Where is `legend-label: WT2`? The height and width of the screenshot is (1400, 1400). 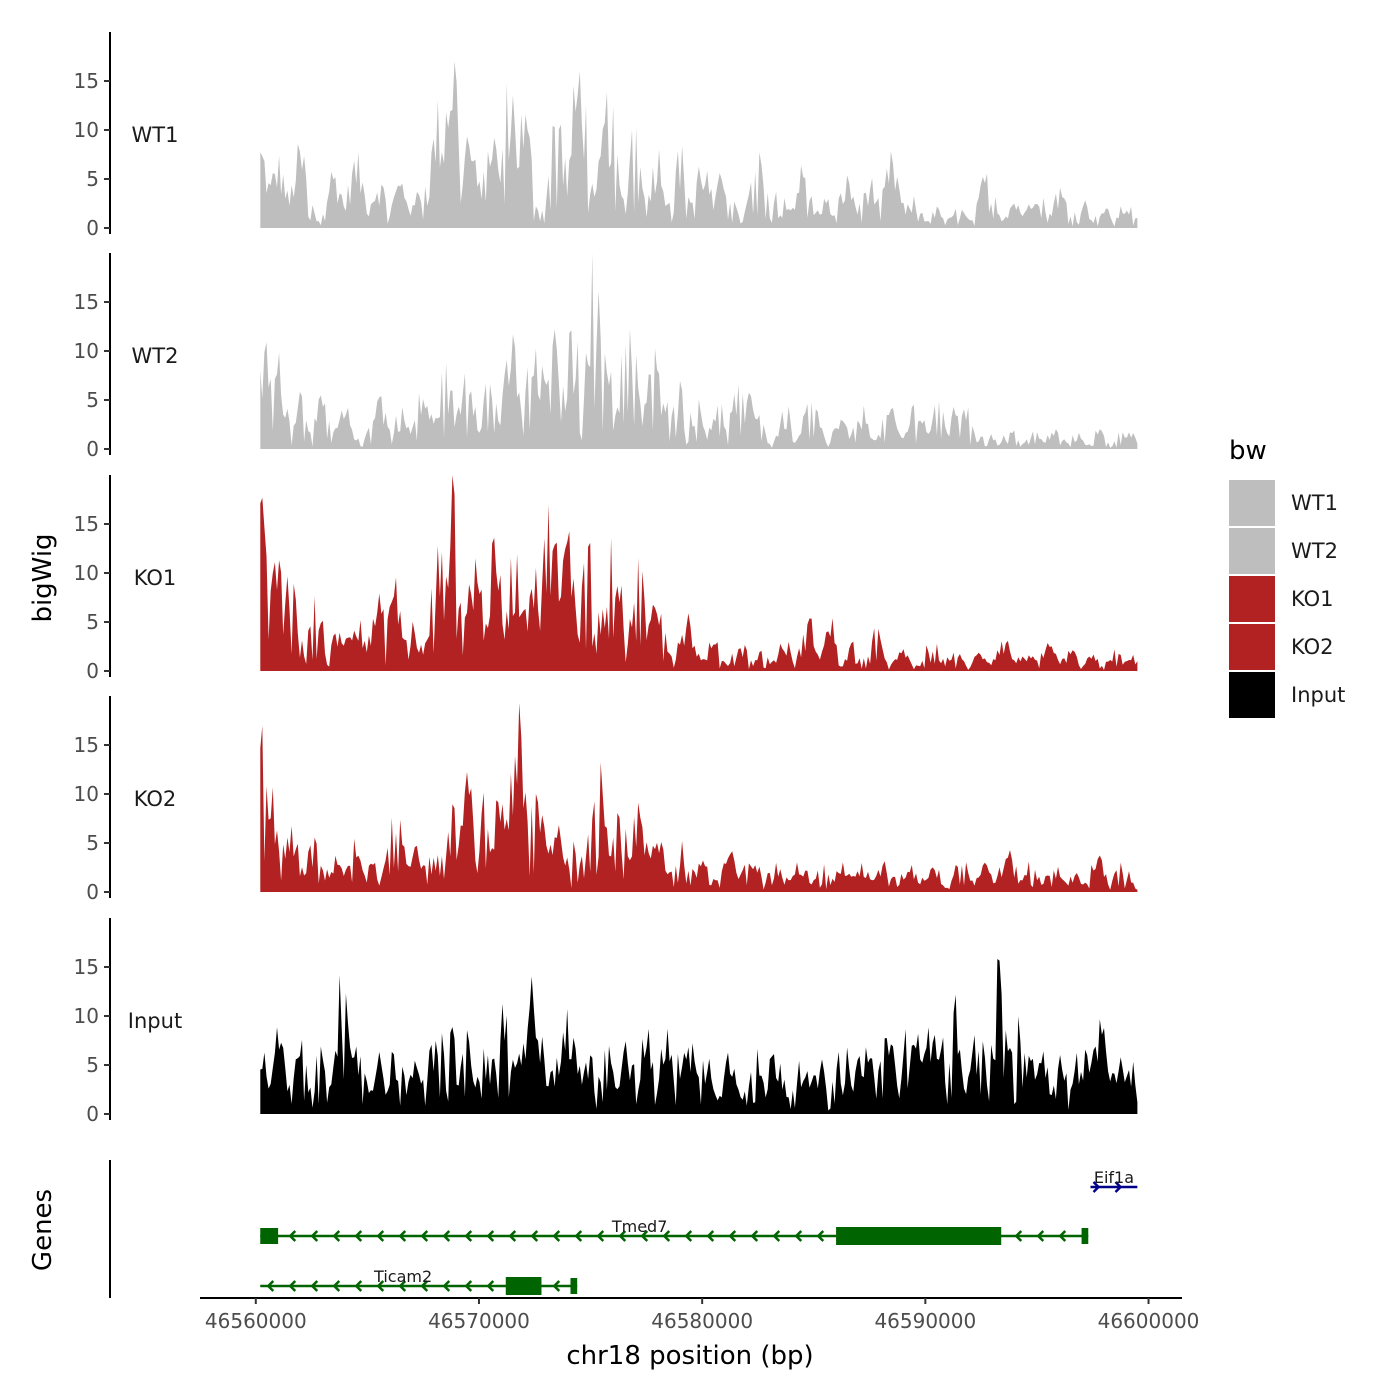 legend-label: WT2 is located at coordinates (1314, 551).